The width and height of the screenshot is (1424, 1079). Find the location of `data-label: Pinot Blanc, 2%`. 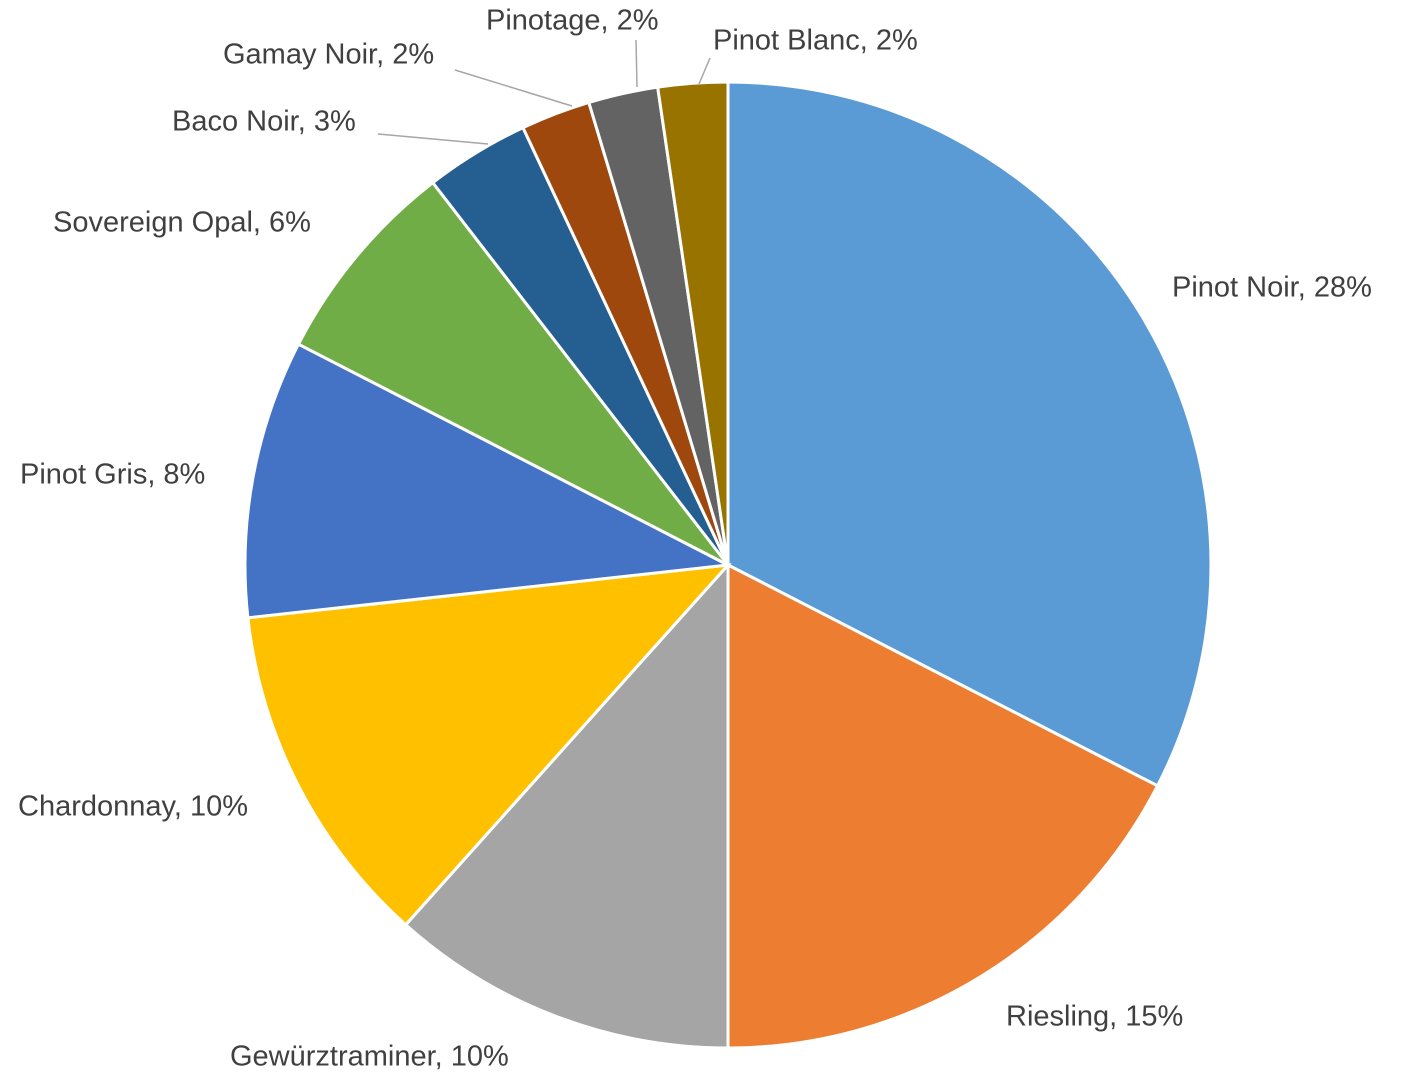

data-label: Pinot Blanc, 2% is located at coordinates (815, 41).